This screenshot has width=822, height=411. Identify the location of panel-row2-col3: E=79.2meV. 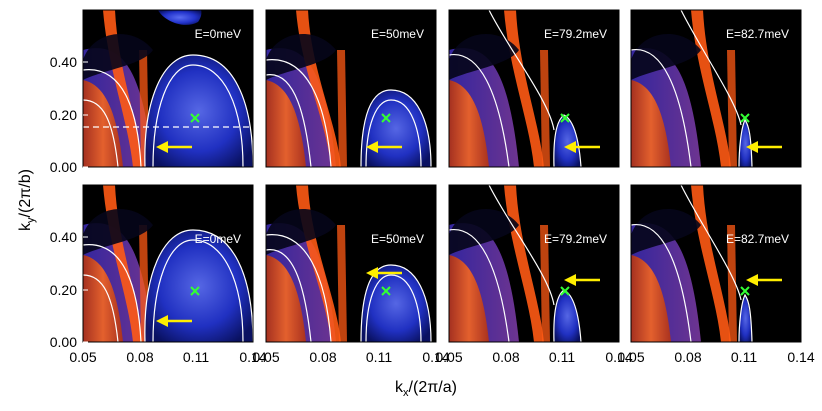
(534, 263).